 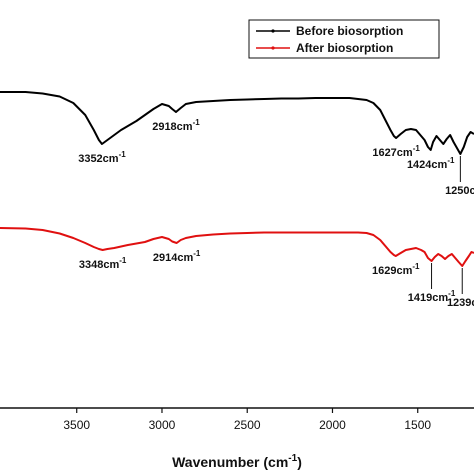 I want to click on x-tick-label: 3000, so click(x=162, y=425).